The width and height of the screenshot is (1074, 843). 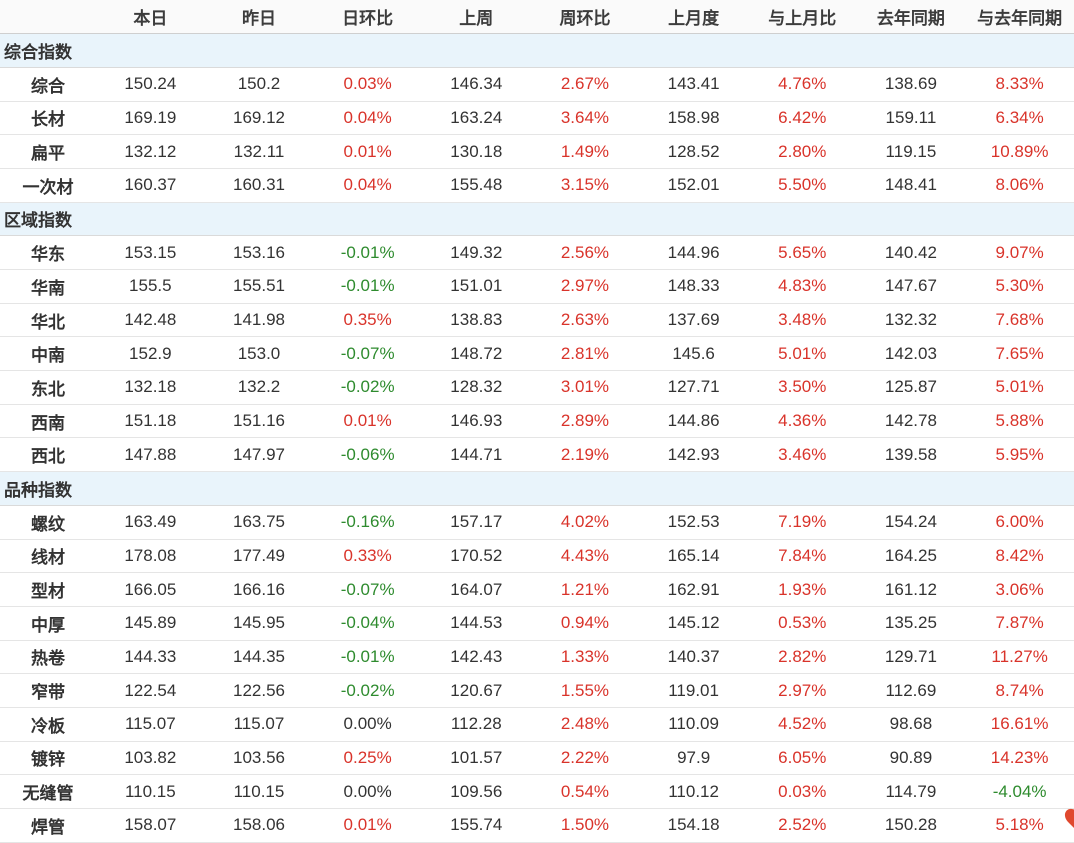 What do you see at coordinates (802, 556) in the screenshot?
I see `percent-cell: 7.84%` at bounding box center [802, 556].